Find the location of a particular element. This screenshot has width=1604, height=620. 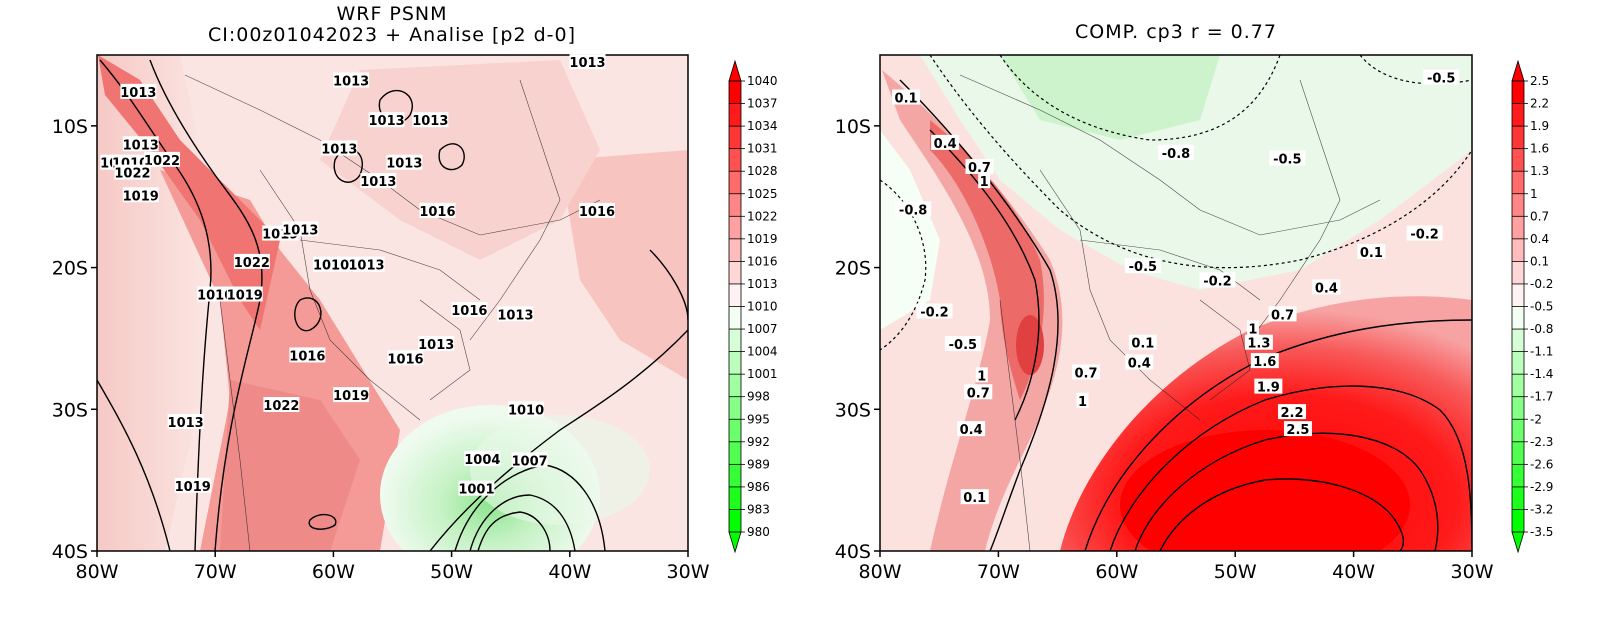

colorbar-bottom-arrow is located at coordinates (1518, 542).